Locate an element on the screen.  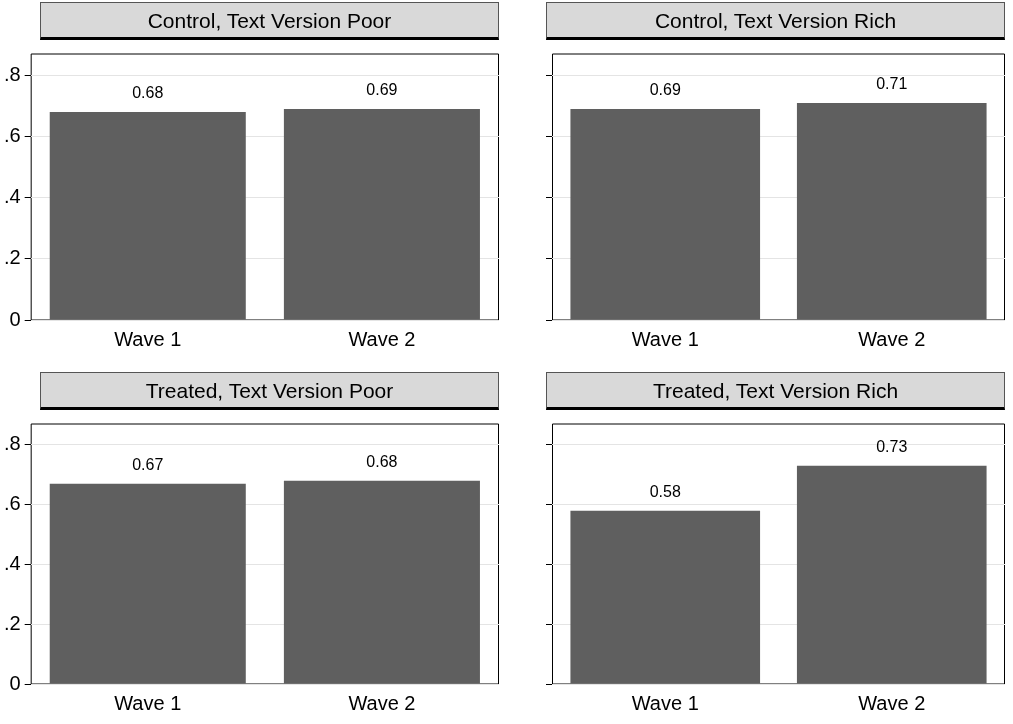
chart-title: Treated, Text Version Rich is located at coordinates (775, 391).